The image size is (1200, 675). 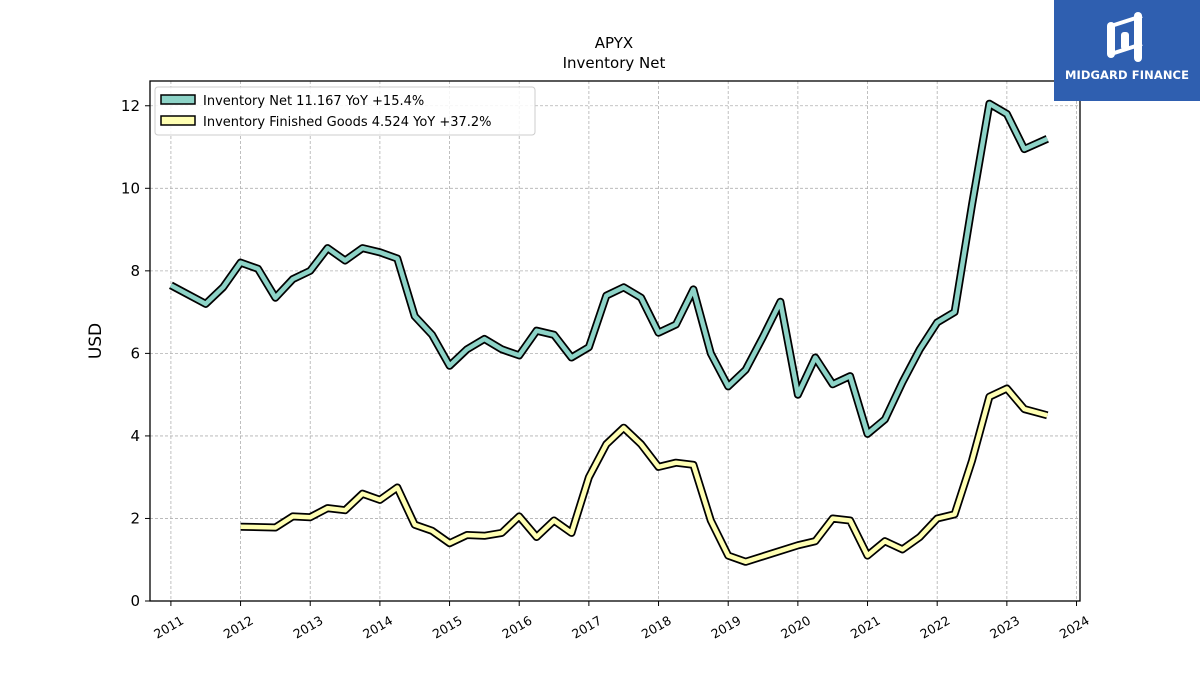 What do you see at coordinates (1004, 627) in the screenshot?
I see `x-tick-label: 2023` at bounding box center [1004, 627].